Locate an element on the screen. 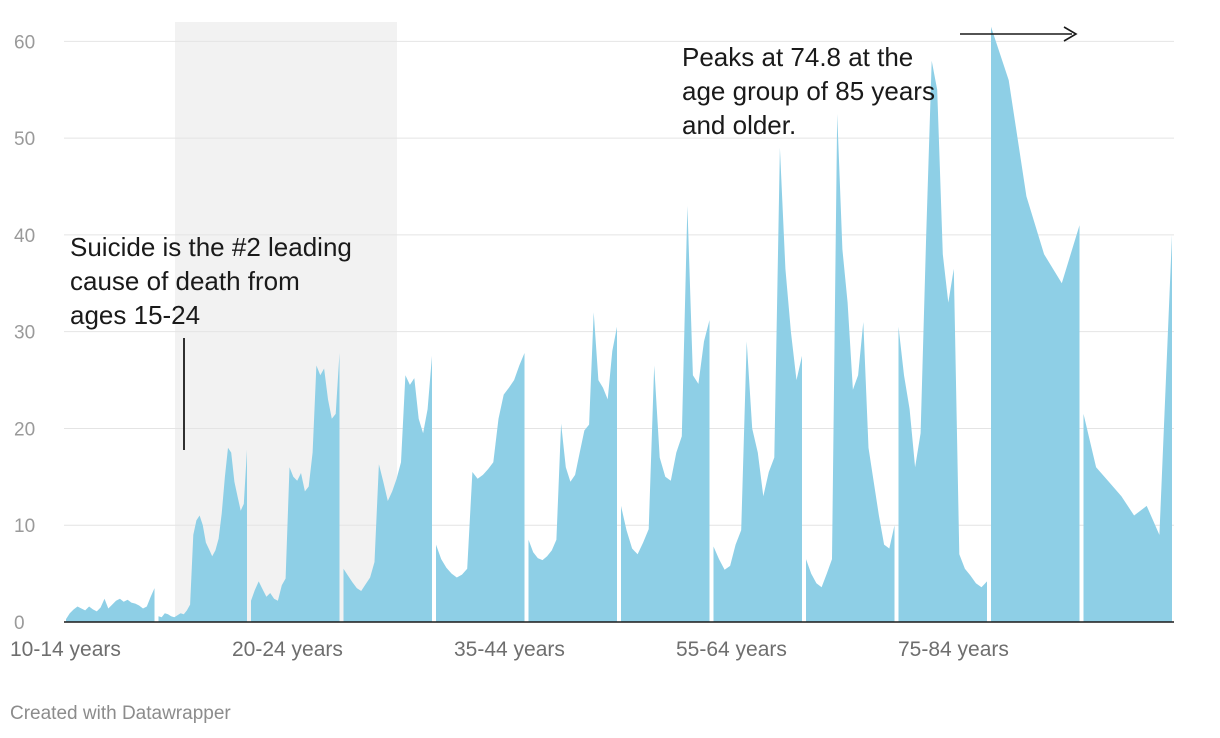  annotation-right-line-1: Peaks at 74.8 at the is located at coordinates (797, 57).